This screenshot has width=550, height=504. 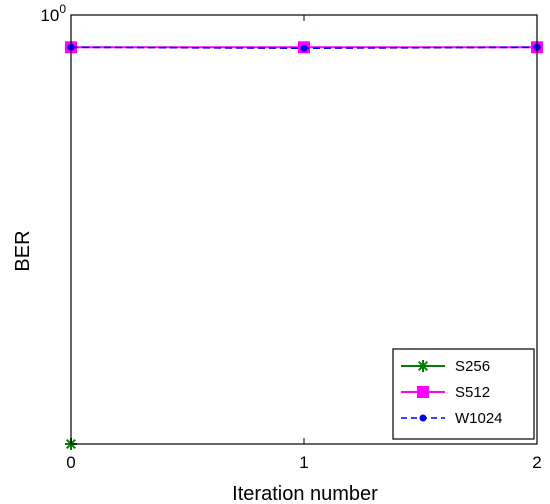 What do you see at coordinates (423, 366) in the screenshot?
I see `legend-marker-s256` at bounding box center [423, 366].